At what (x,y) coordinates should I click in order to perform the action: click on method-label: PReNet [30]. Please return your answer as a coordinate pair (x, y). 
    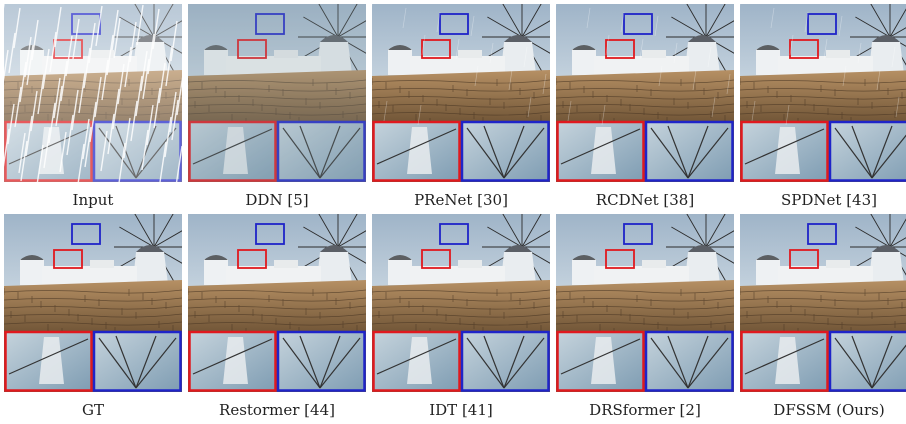
    Looking at the image, I should click on (461, 200).